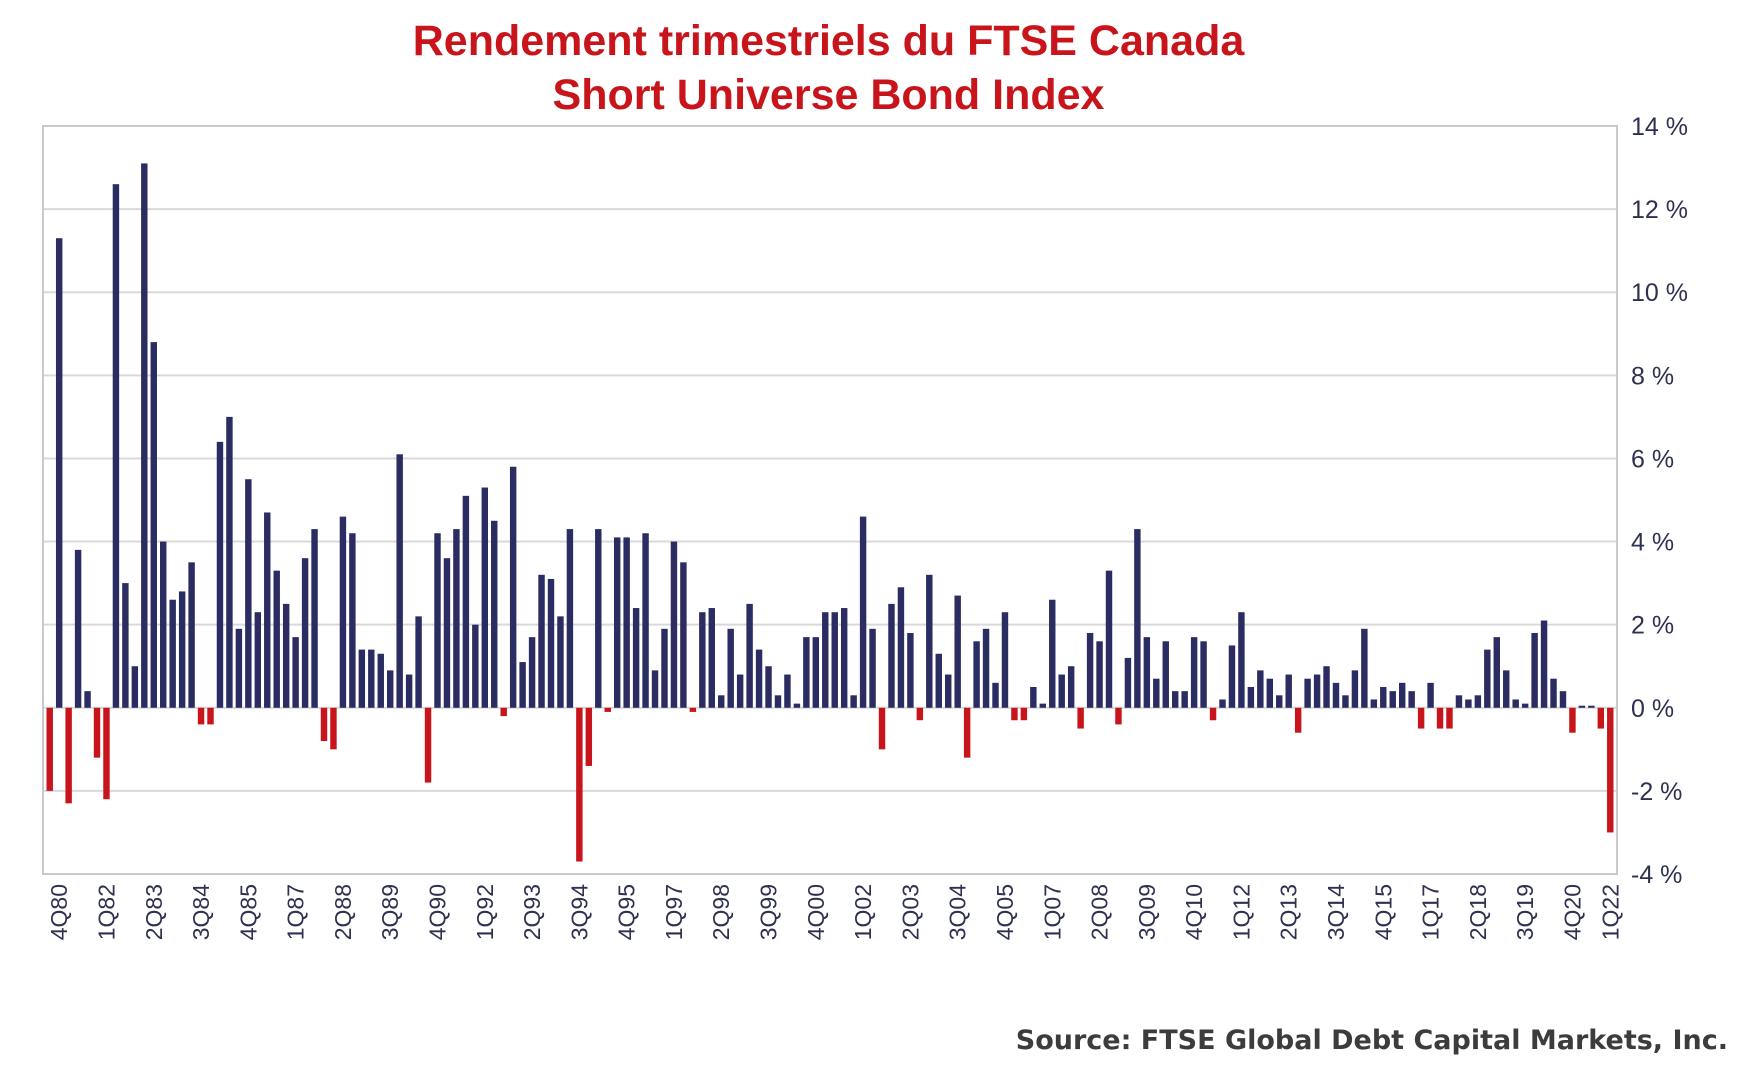 The width and height of the screenshot is (1758, 1080). What do you see at coordinates (438, 912) in the screenshot?
I see `x-tick-label: 4Q90` at bounding box center [438, 912].